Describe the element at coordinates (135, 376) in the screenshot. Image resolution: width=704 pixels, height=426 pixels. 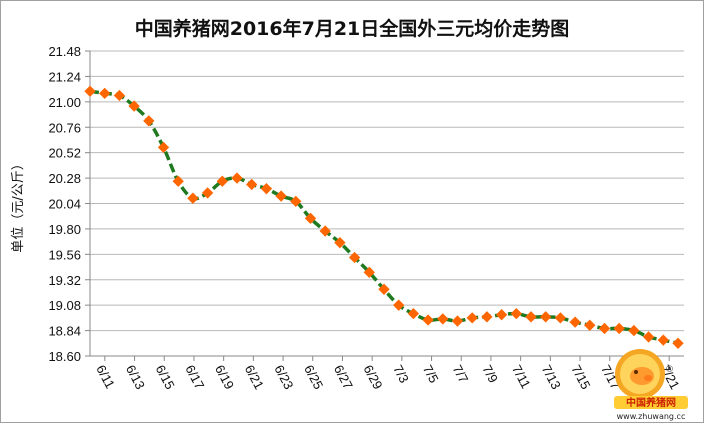
I see `x-tick-label: 6/13` at that location.